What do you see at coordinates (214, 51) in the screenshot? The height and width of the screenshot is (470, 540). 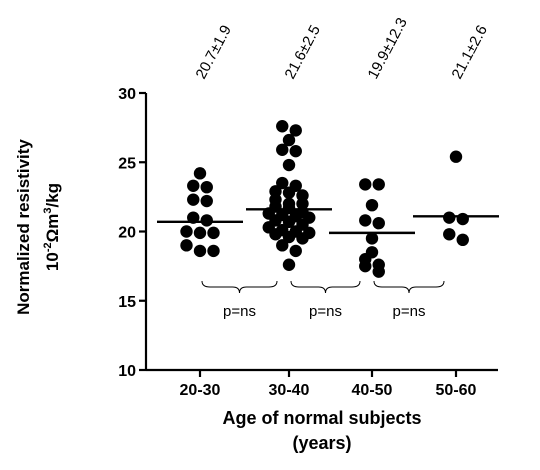 I see `mean-sd-annotation: 20.7±1.9` at bounding box center [214, 51].